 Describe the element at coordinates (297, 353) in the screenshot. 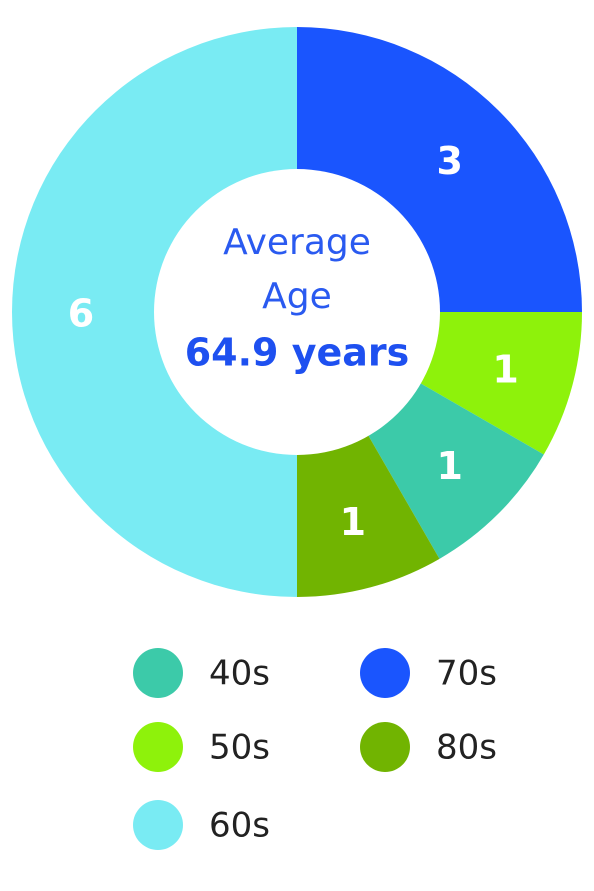

I see `center-value: 64.9 years` at that location.